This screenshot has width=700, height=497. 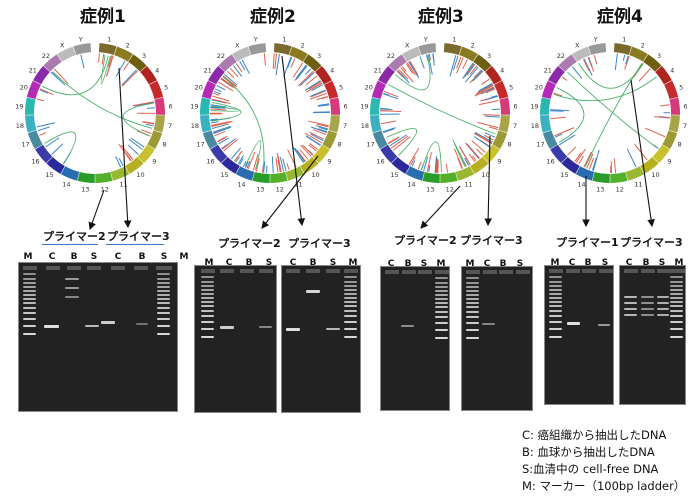 I want to click on chromosome-label: 16, so click(x=550, y=161).